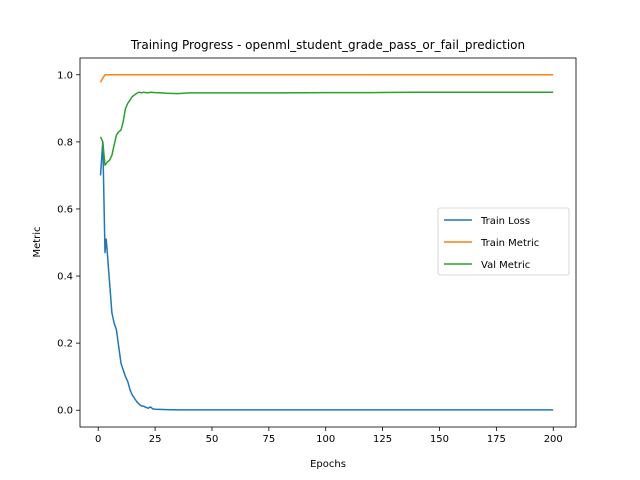 The width and height of the screenshot is (640, 480). What do you see at coordinates (98, 439) in the screenshot?
I see `x-tick-label: 0` at bounding box center [98, 439].